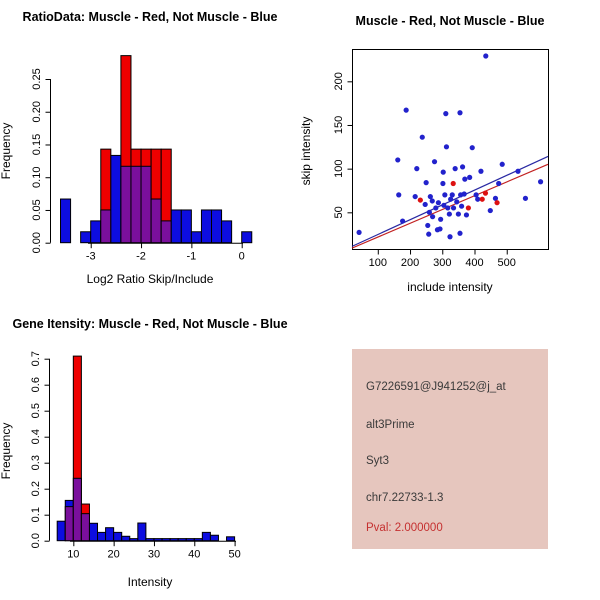 This screenshot has height=600, width=600. Describe the element at coordinates (474, 263) in the screenshot. I see `svg-text: 400` at that location.